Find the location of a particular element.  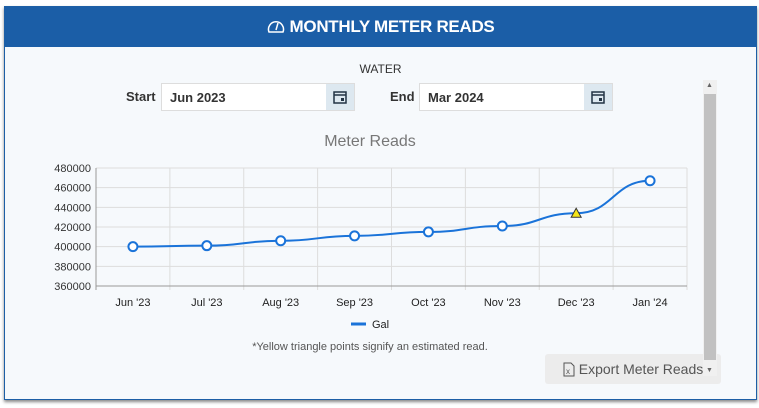

excel-file-icon: x is located at coordinates (569, 369).